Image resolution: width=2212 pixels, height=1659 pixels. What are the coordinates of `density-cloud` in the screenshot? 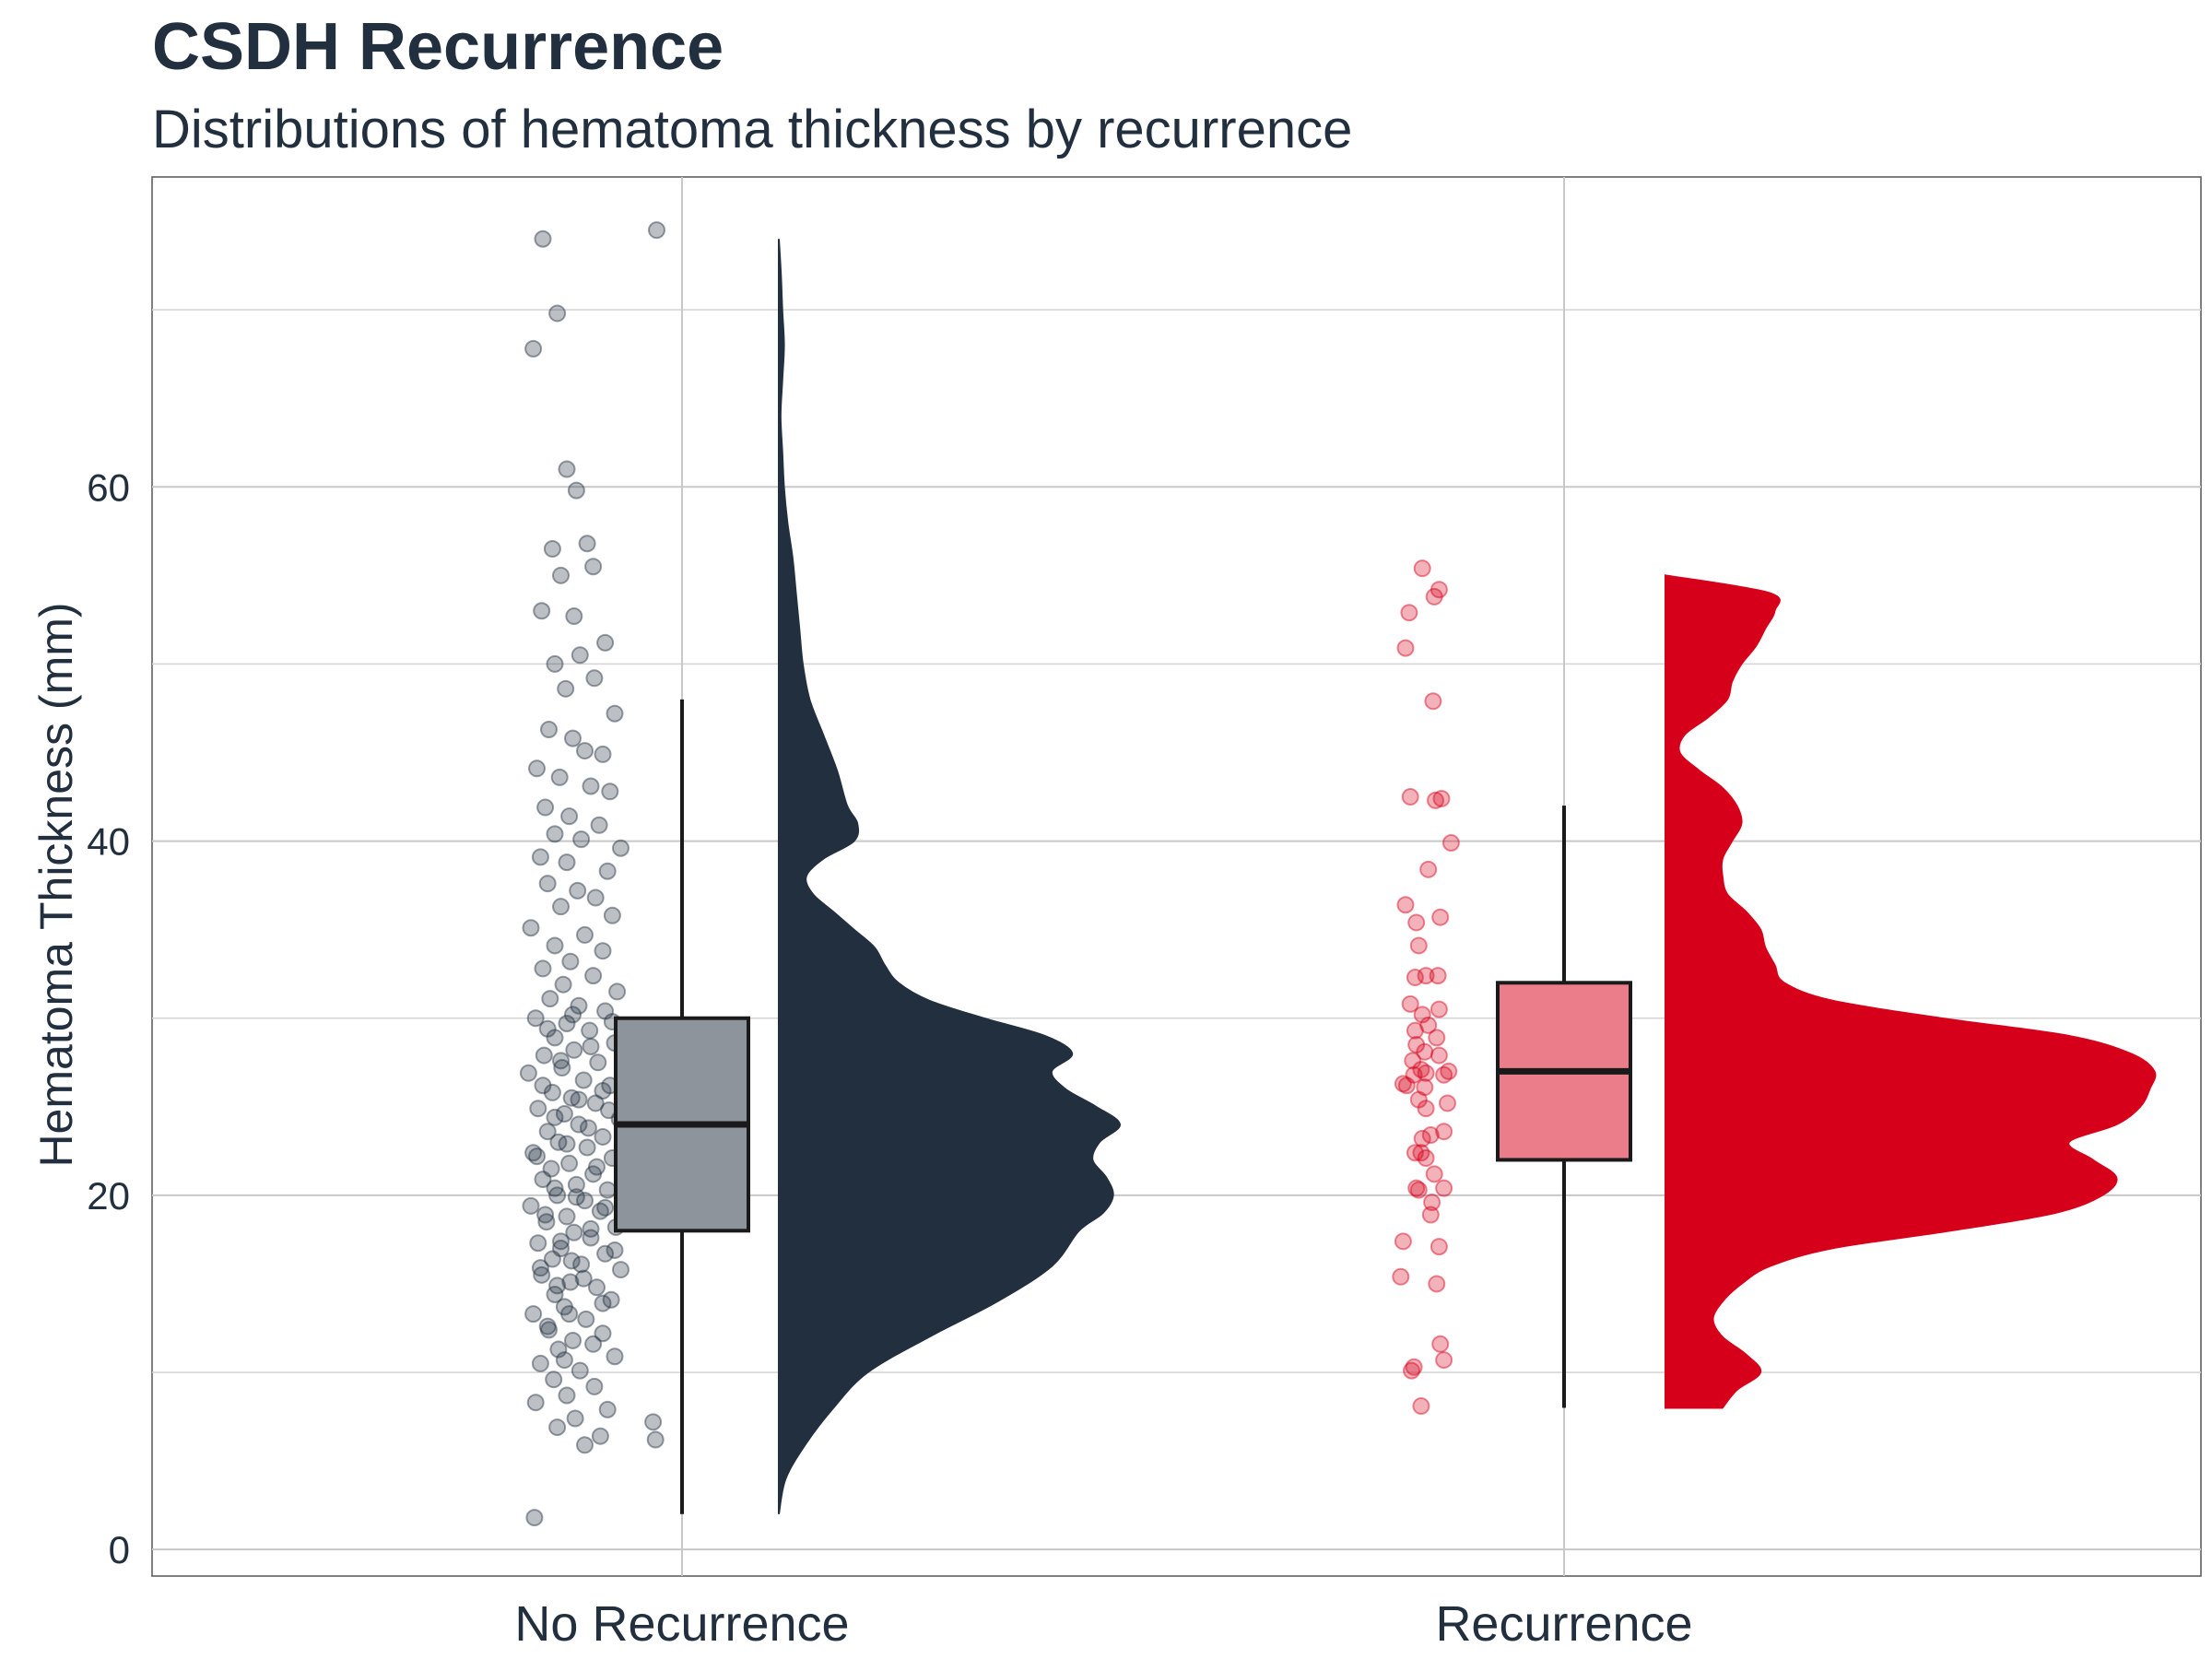 It's located at (1911, 991).